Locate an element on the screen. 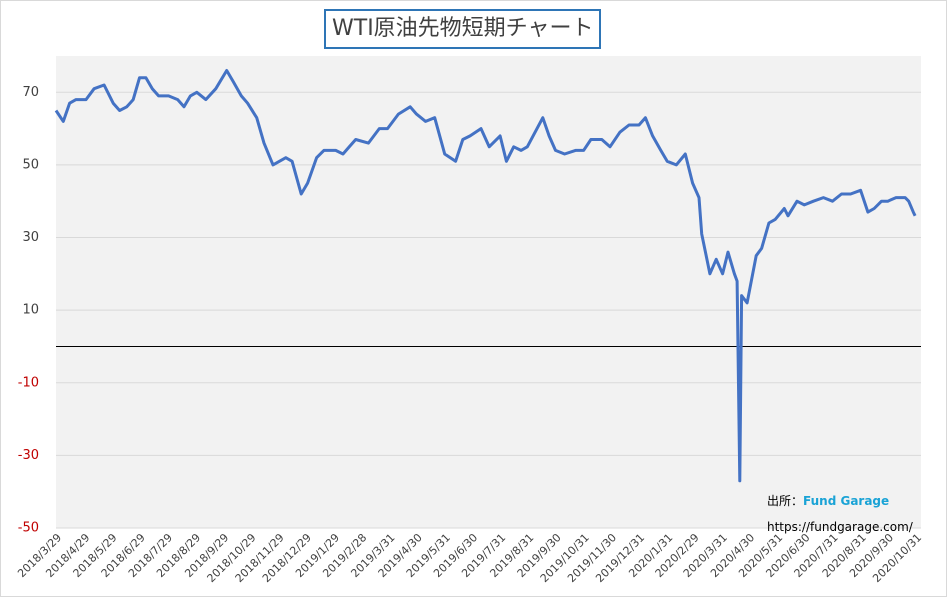 The width and height of the screenshot is (947, 597). y-tick-label: 50 is located at coordinates (30, 164).